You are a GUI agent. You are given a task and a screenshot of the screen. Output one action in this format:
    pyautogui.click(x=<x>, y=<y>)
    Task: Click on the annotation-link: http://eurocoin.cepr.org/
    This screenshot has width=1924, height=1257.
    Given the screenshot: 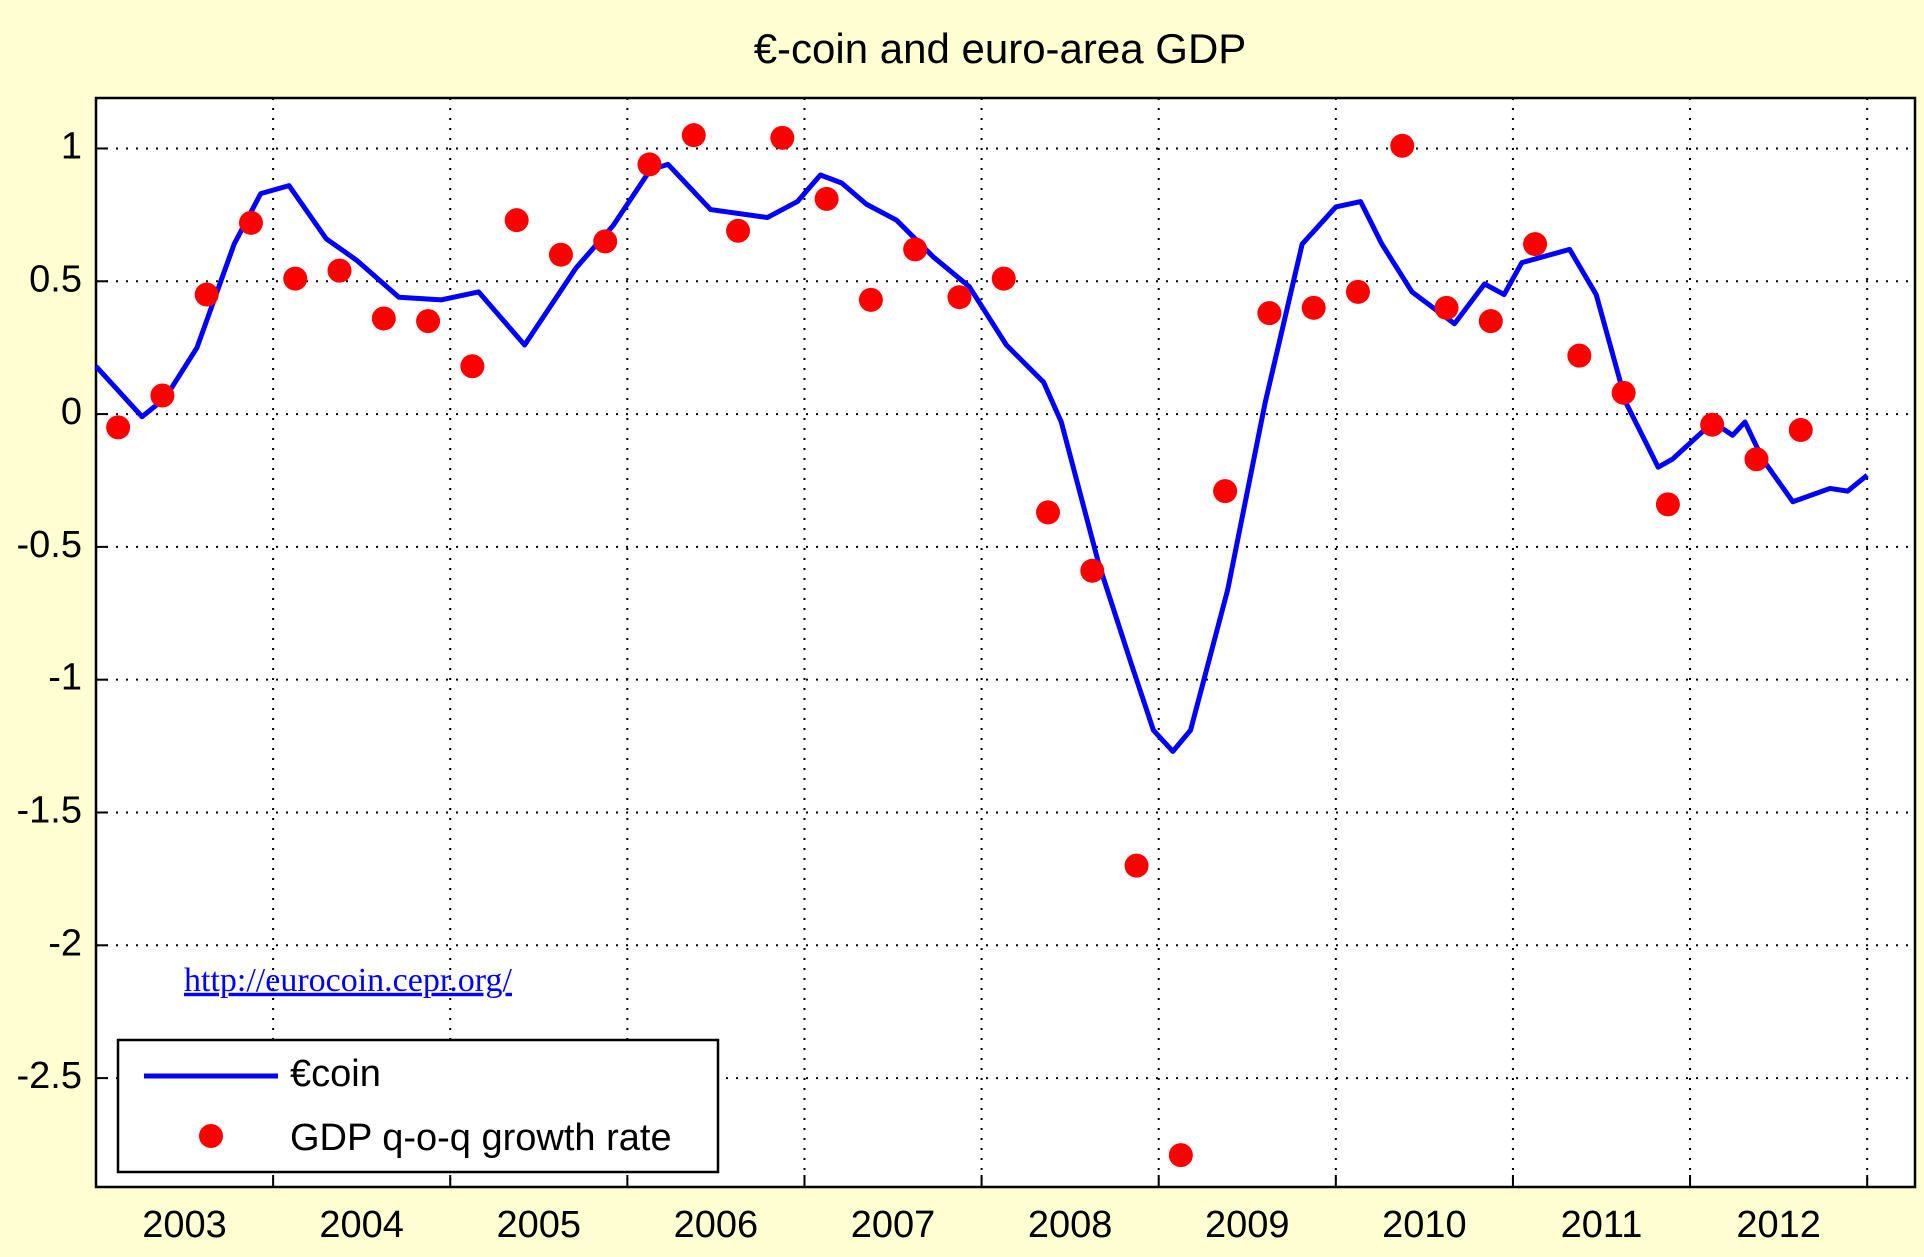 What is the action you would take?
    pyautogui.click(x=348, y=980)
    